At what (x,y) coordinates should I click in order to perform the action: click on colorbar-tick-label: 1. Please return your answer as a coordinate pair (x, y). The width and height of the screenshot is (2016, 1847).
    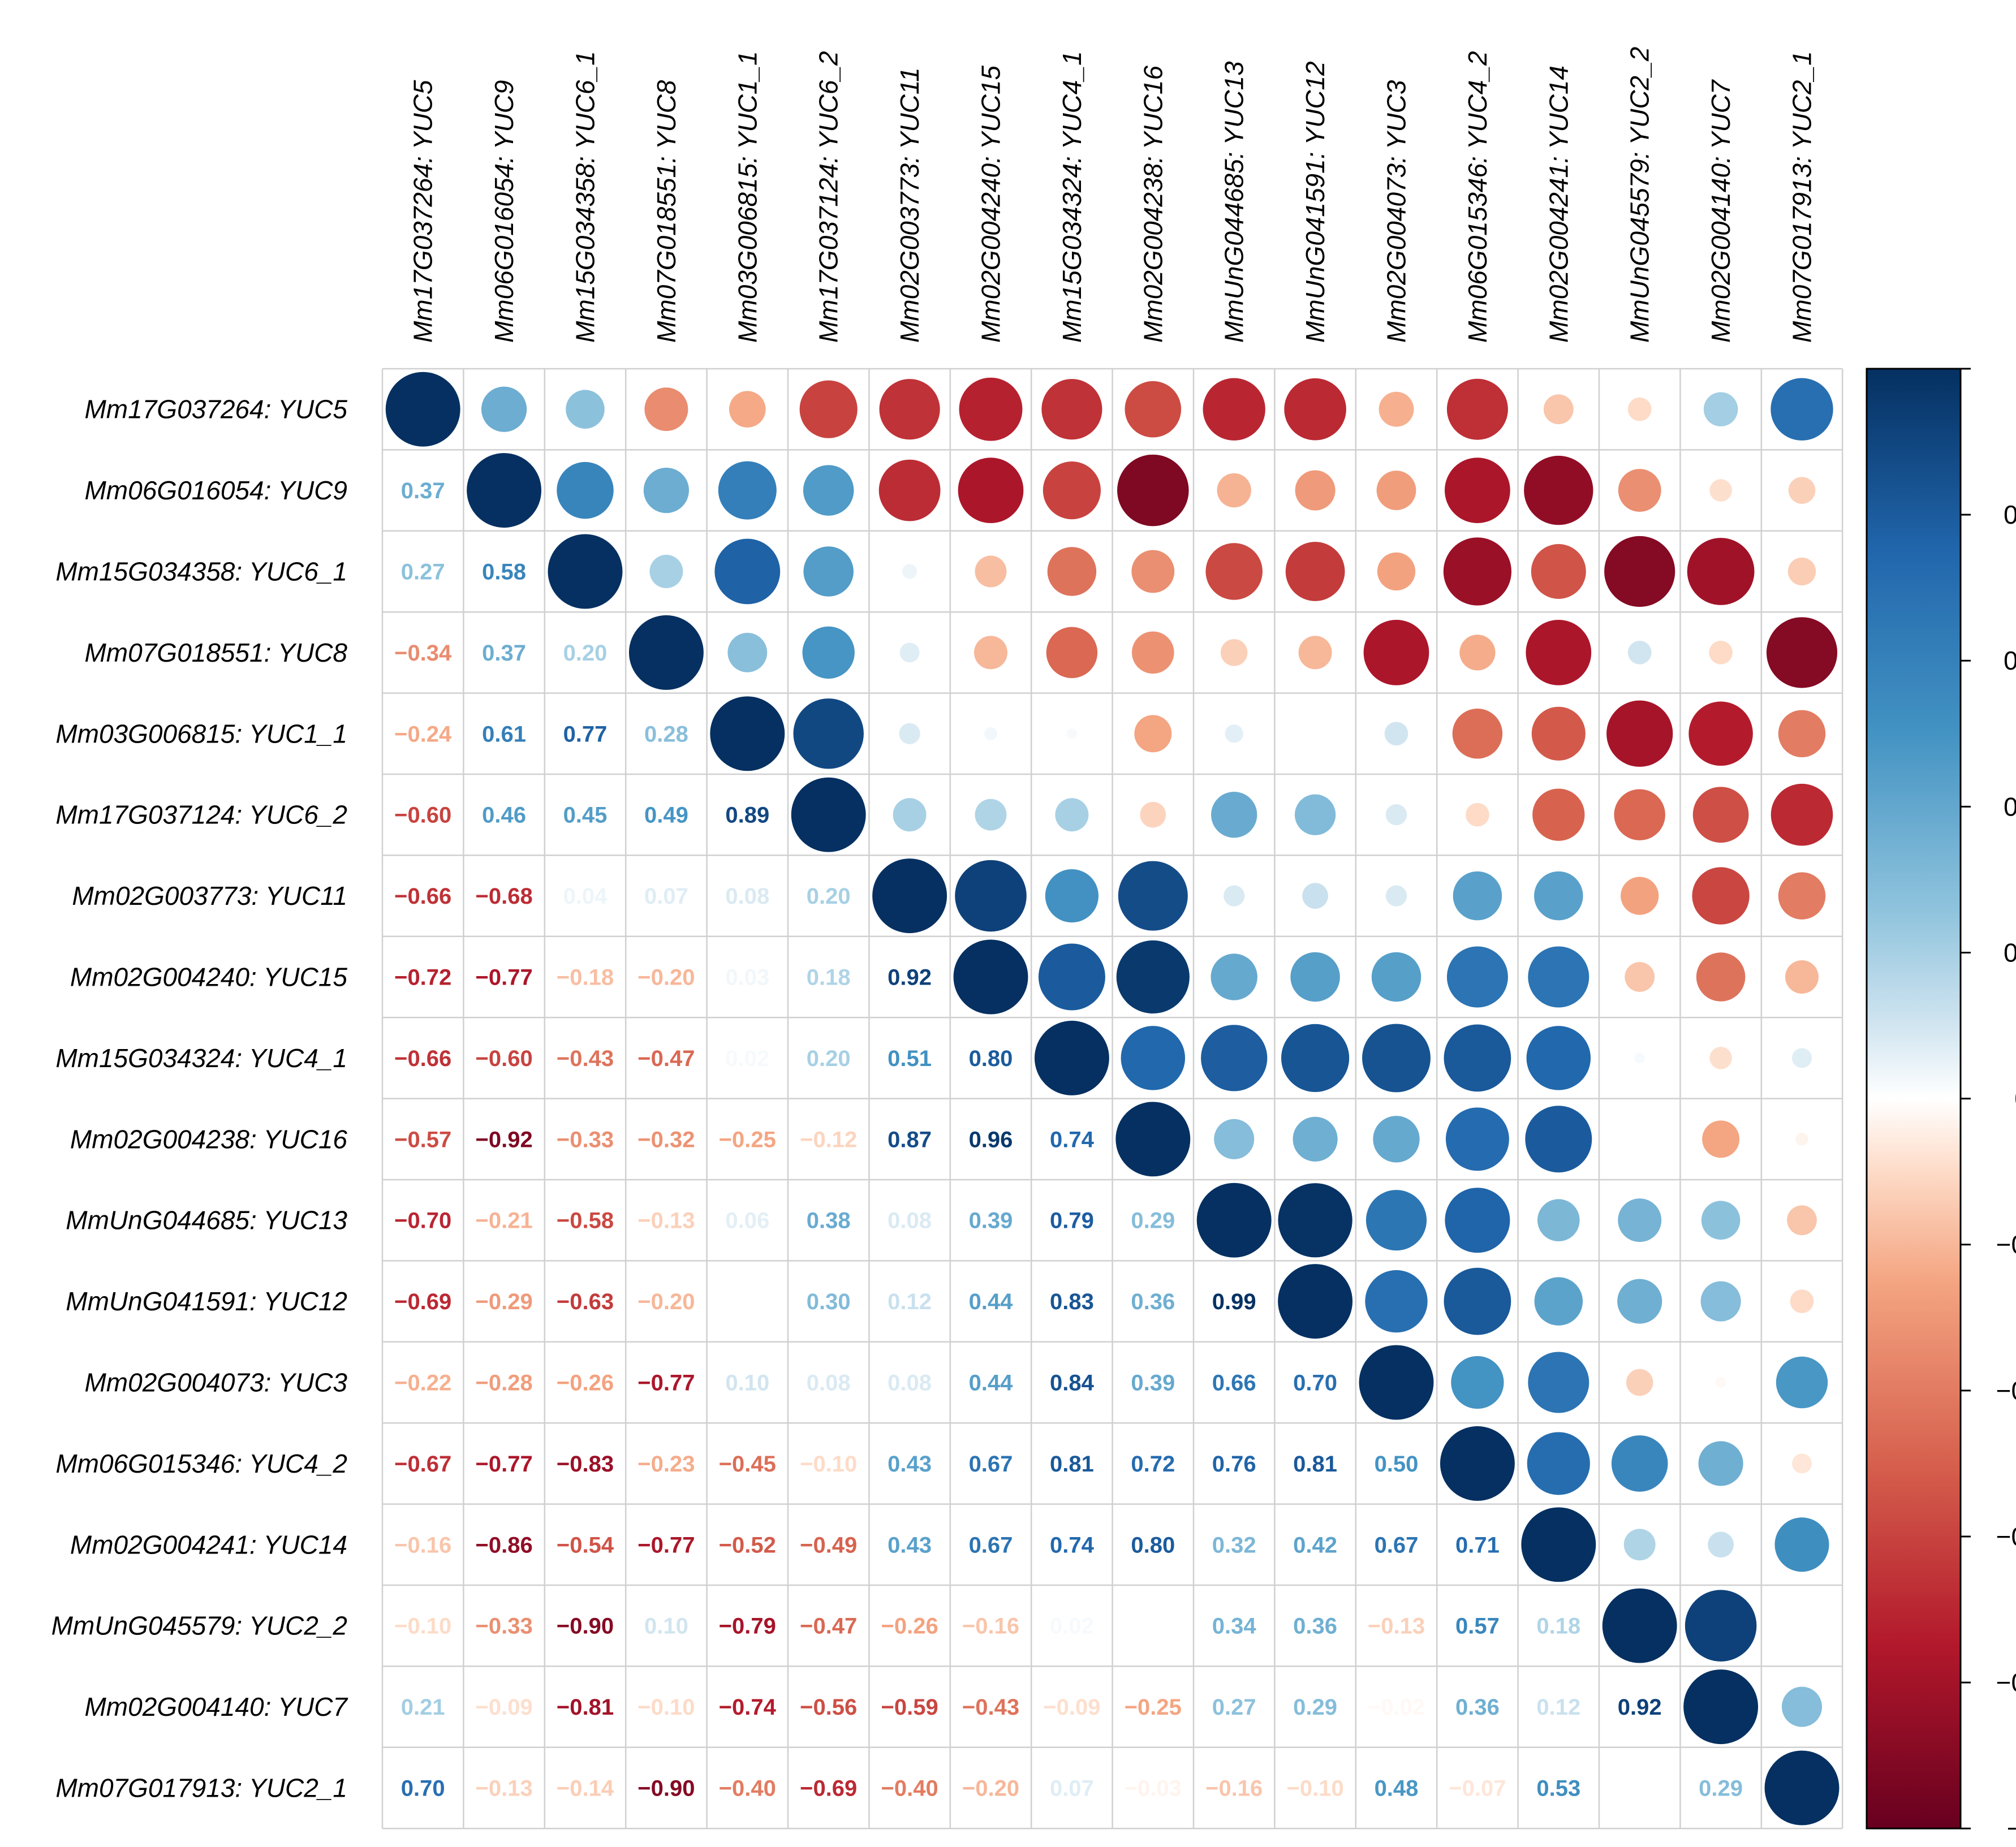
    Looking at the image, I should click on (2015, 368).